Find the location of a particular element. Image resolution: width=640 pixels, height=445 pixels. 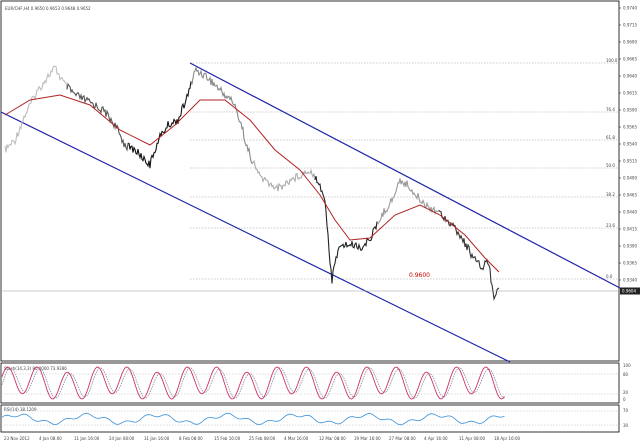

price-tick-label: 0.9340 is located at coordinates (630, 280).